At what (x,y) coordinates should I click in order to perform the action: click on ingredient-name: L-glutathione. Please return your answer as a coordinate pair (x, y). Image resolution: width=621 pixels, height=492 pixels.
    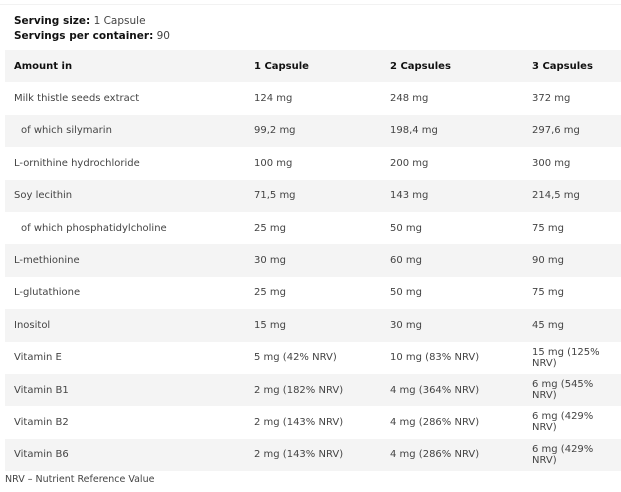
    Looking at the image, I should click on (47, 293).